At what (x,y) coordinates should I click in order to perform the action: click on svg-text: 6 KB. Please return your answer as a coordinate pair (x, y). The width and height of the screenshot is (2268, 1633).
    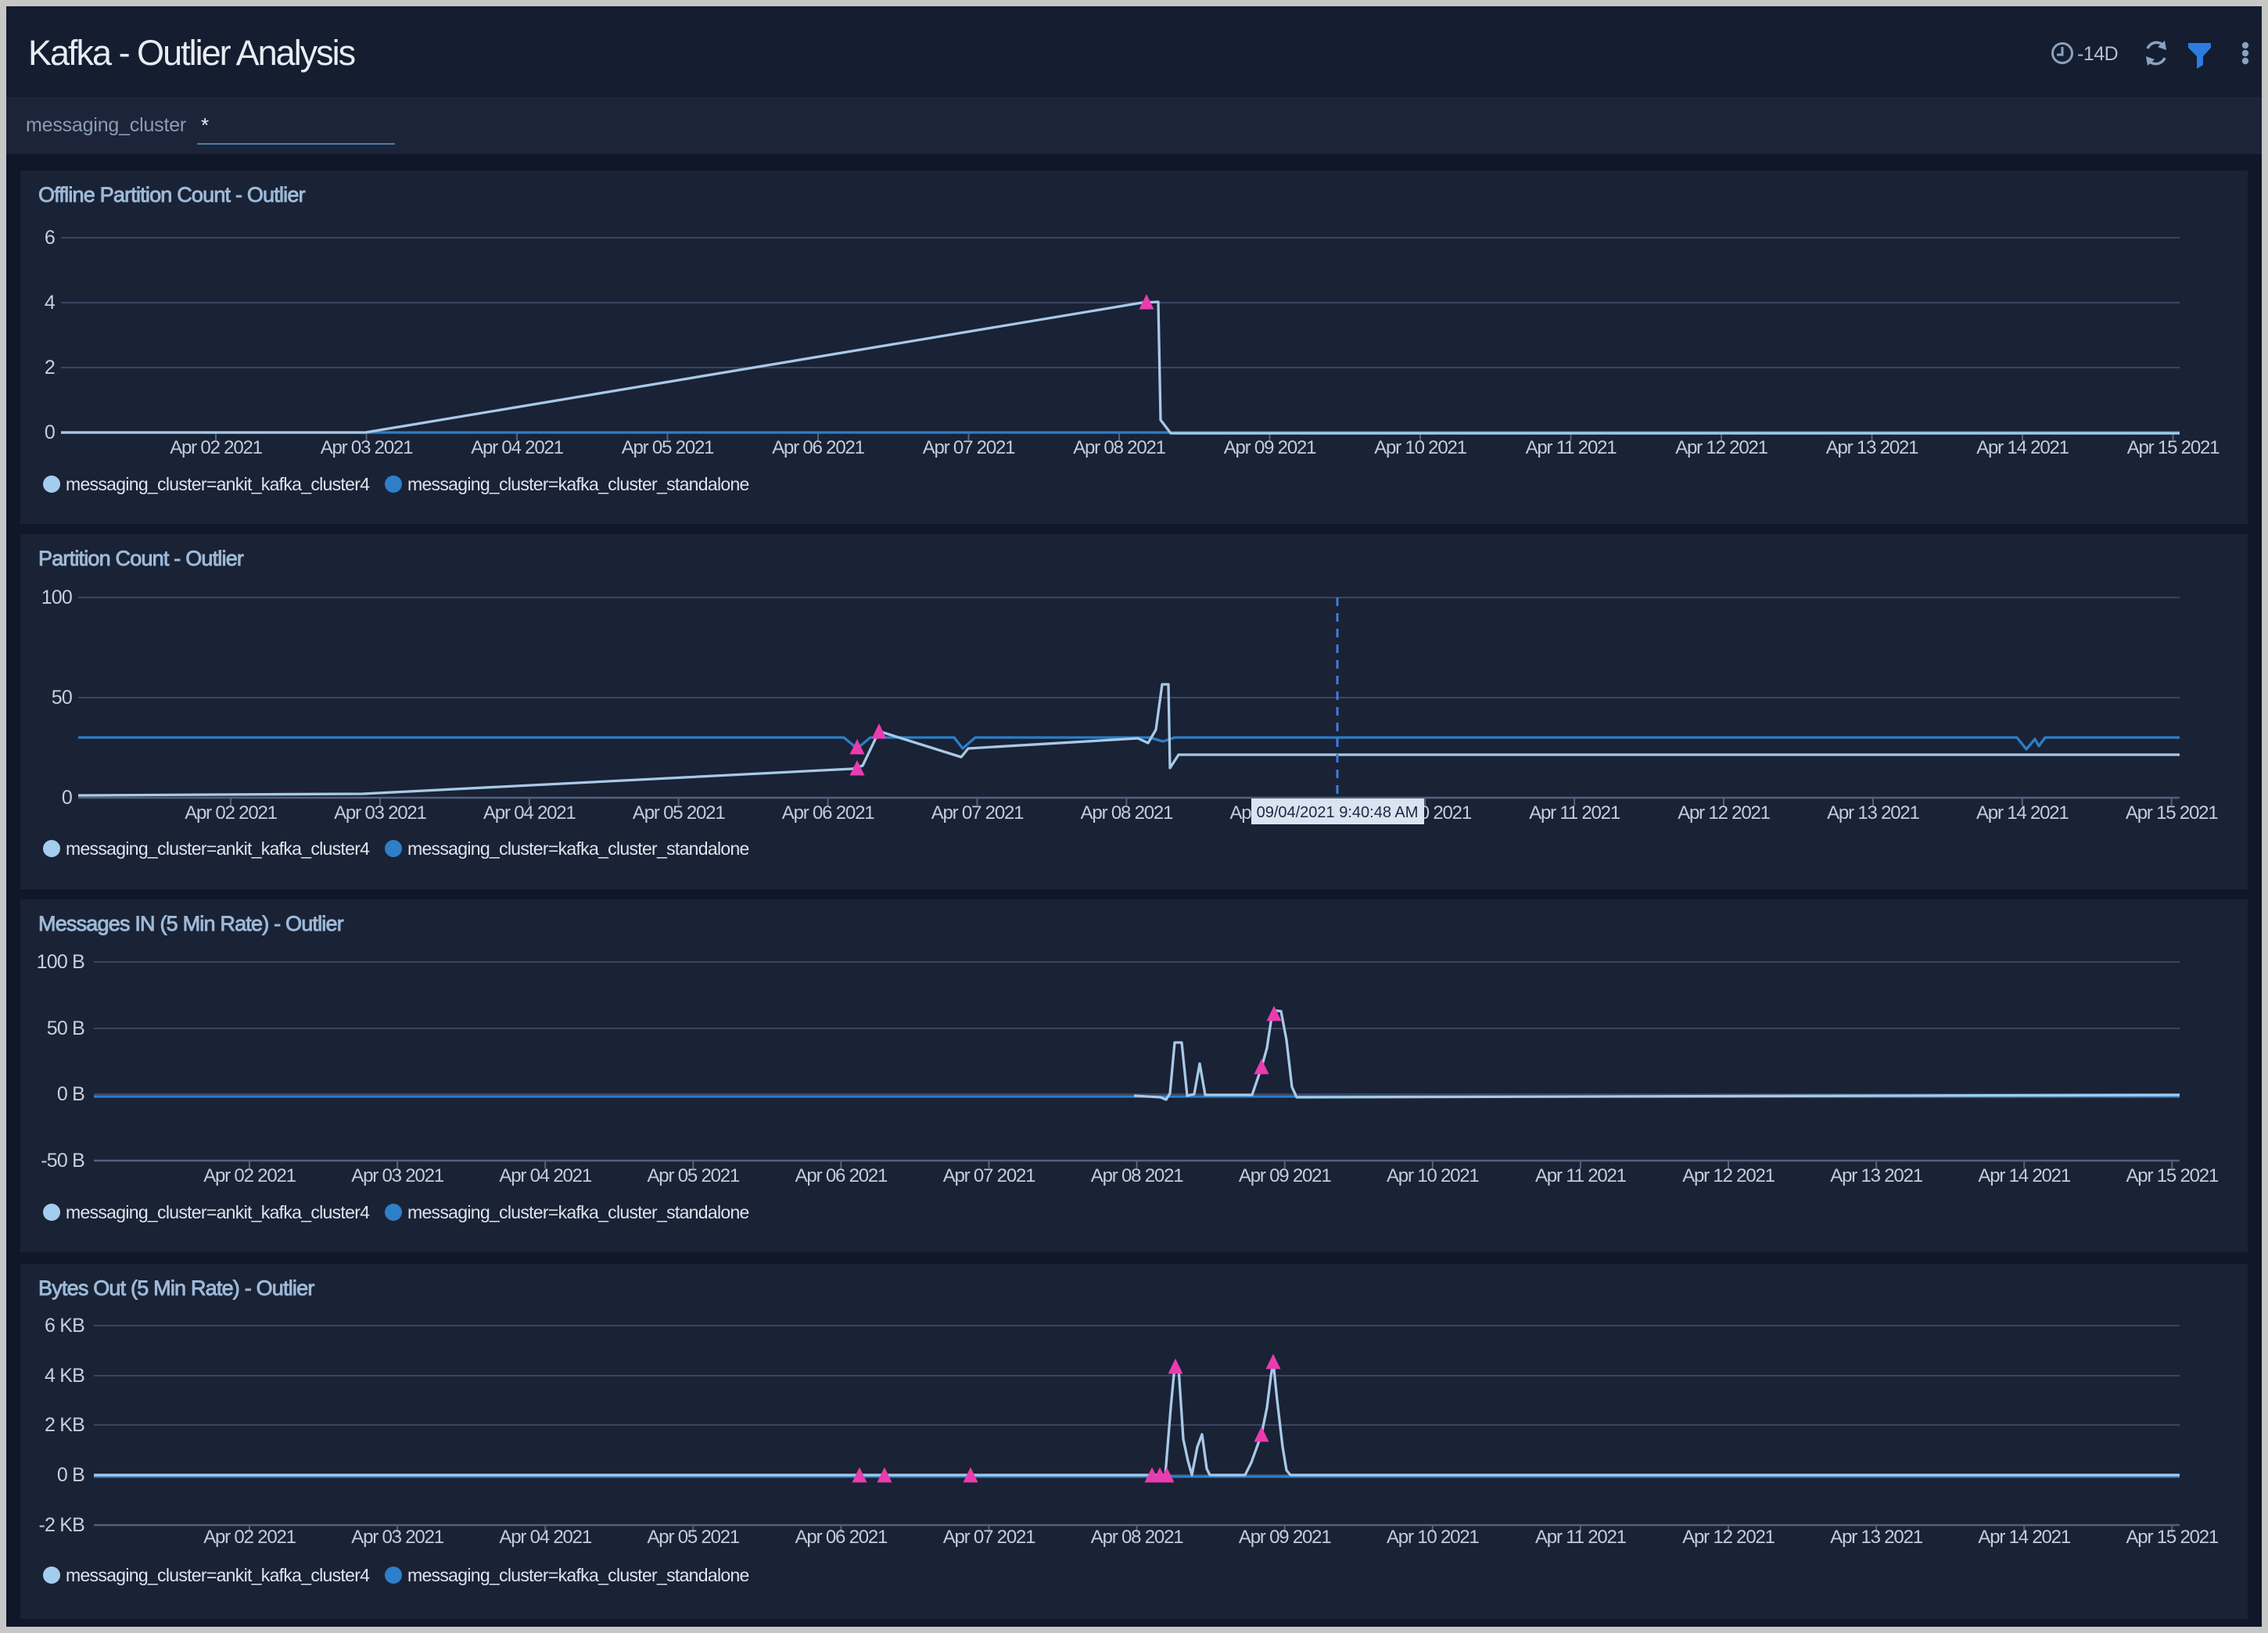
    Looking at the image, I should click on (64, 1326).